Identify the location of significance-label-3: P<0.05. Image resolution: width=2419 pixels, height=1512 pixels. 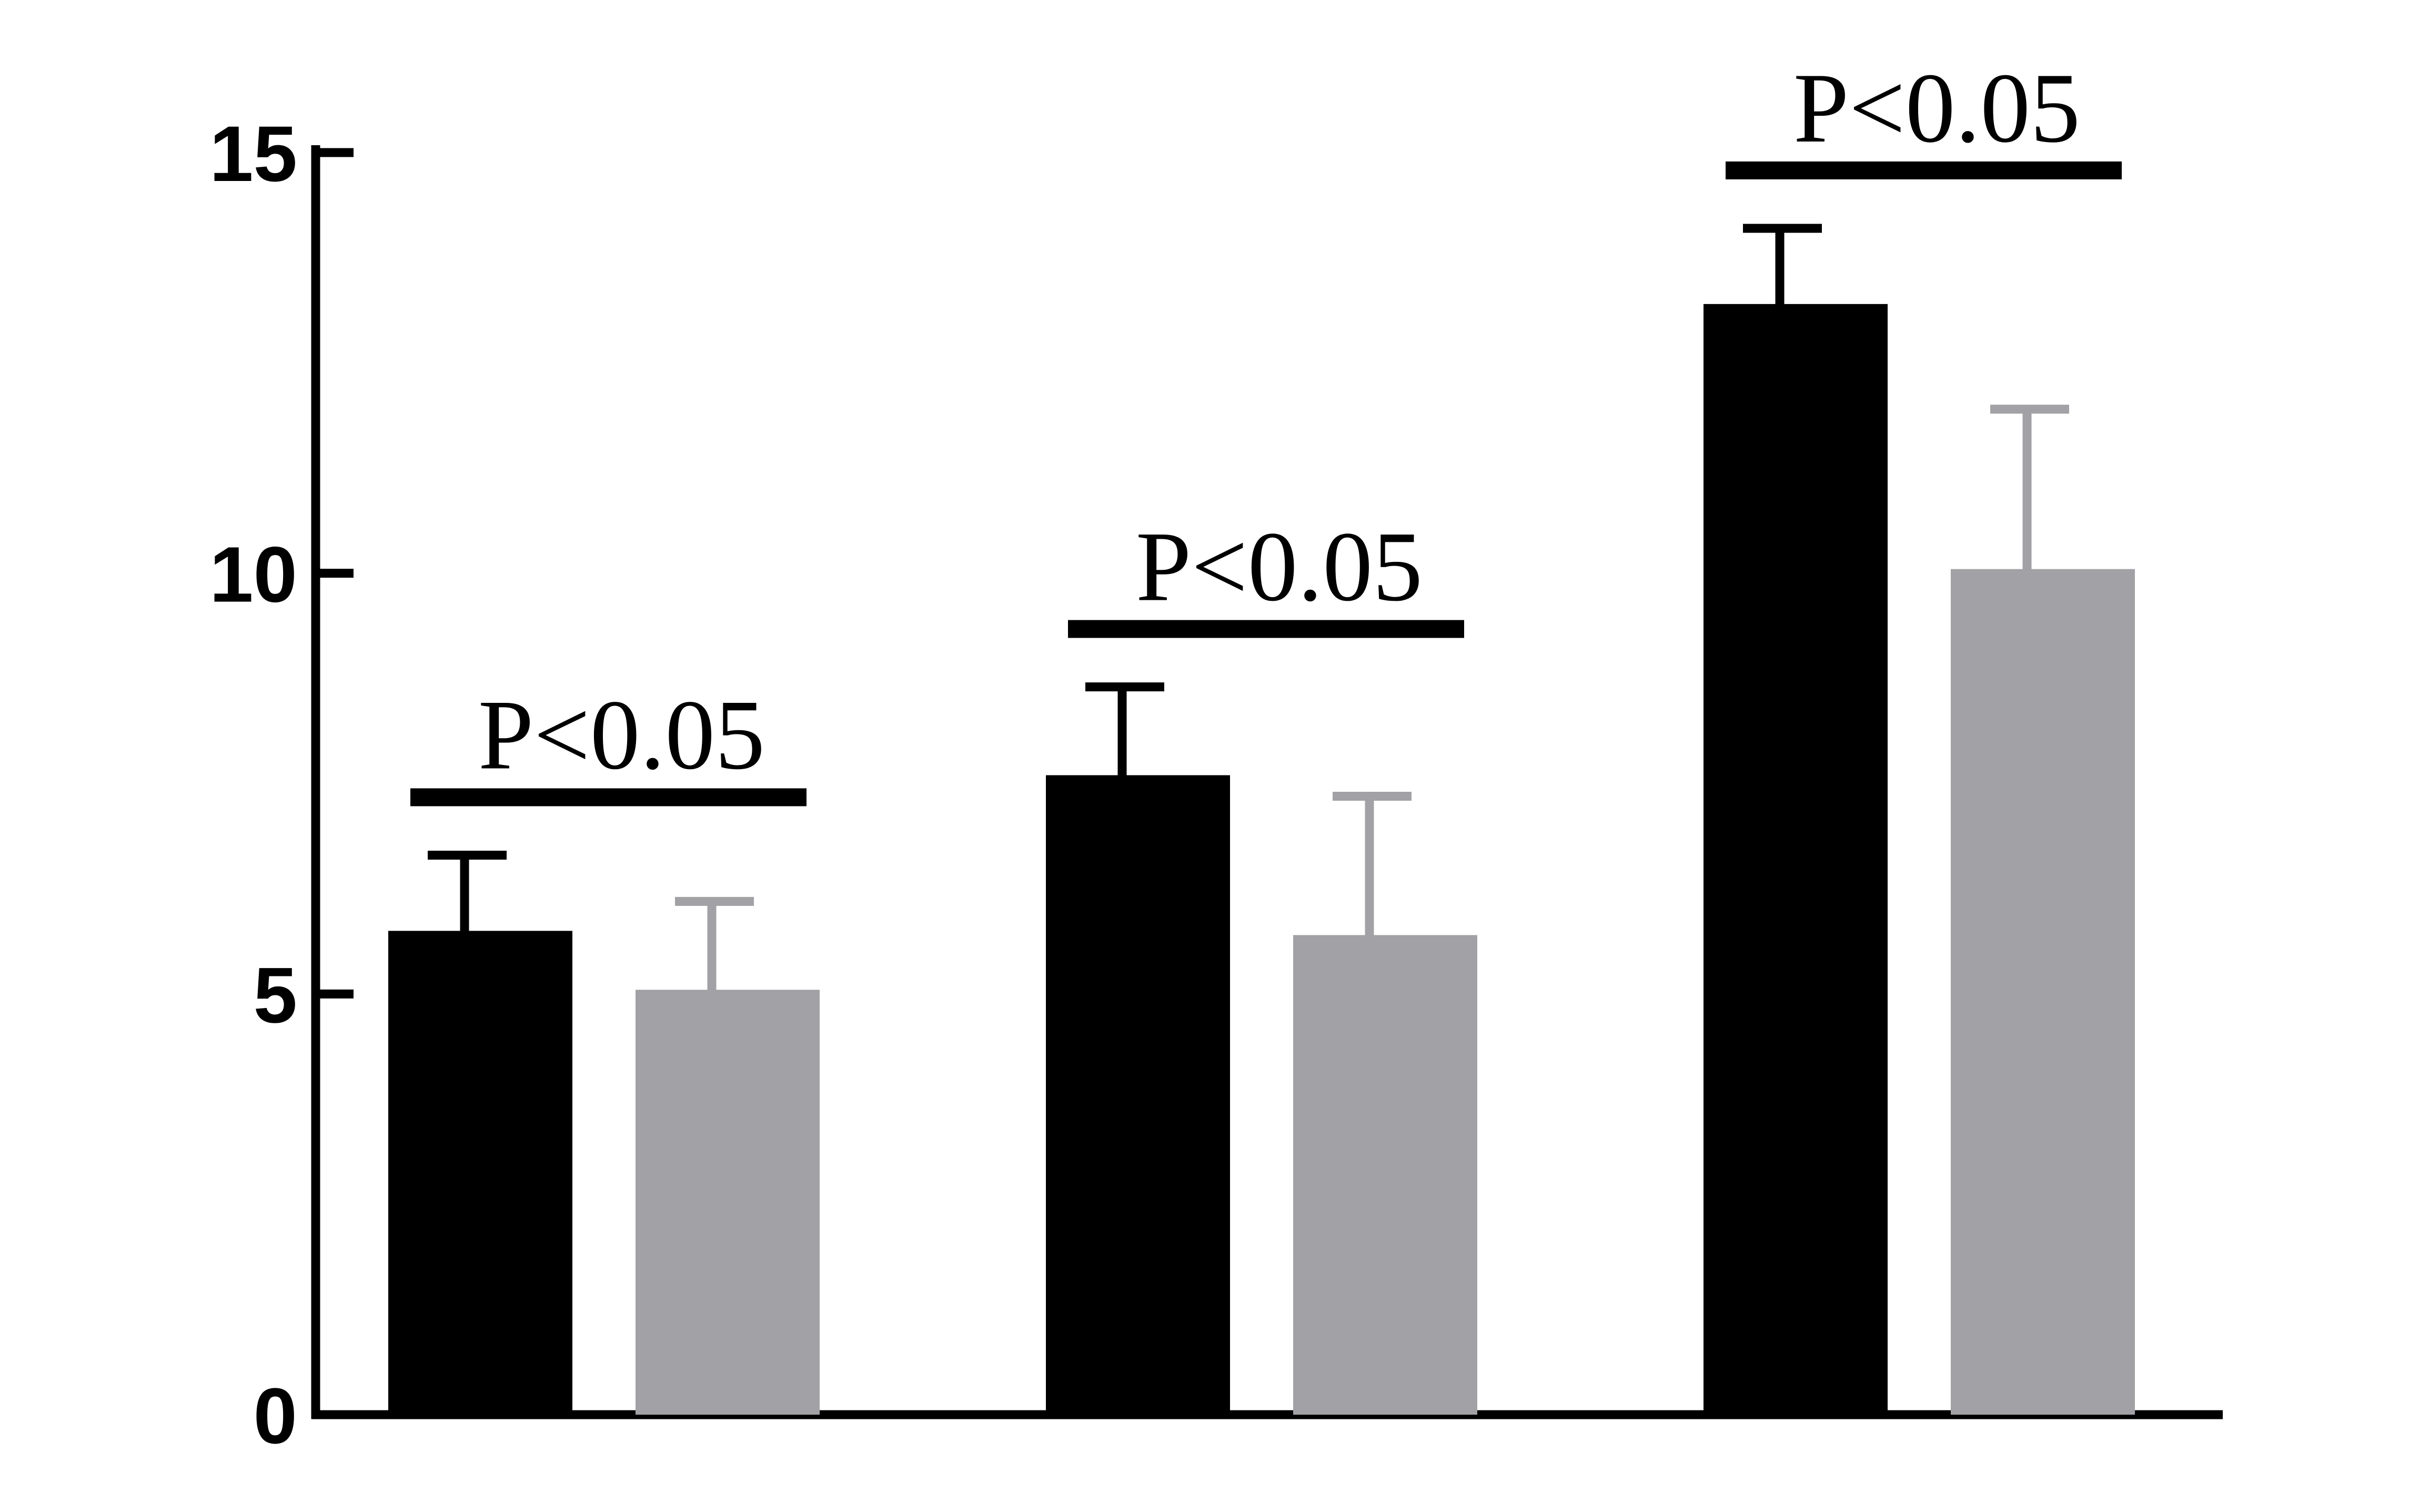
(1936, 108).